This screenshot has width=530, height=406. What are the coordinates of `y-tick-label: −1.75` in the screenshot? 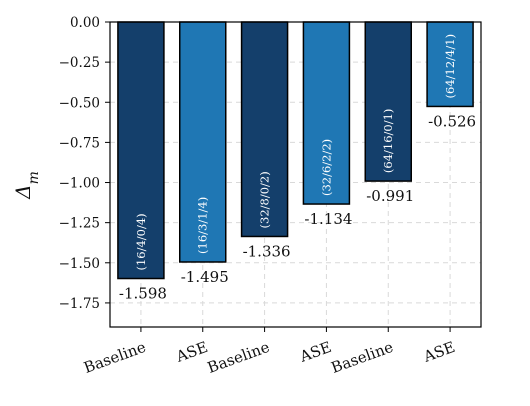 It's located at (79, 304).